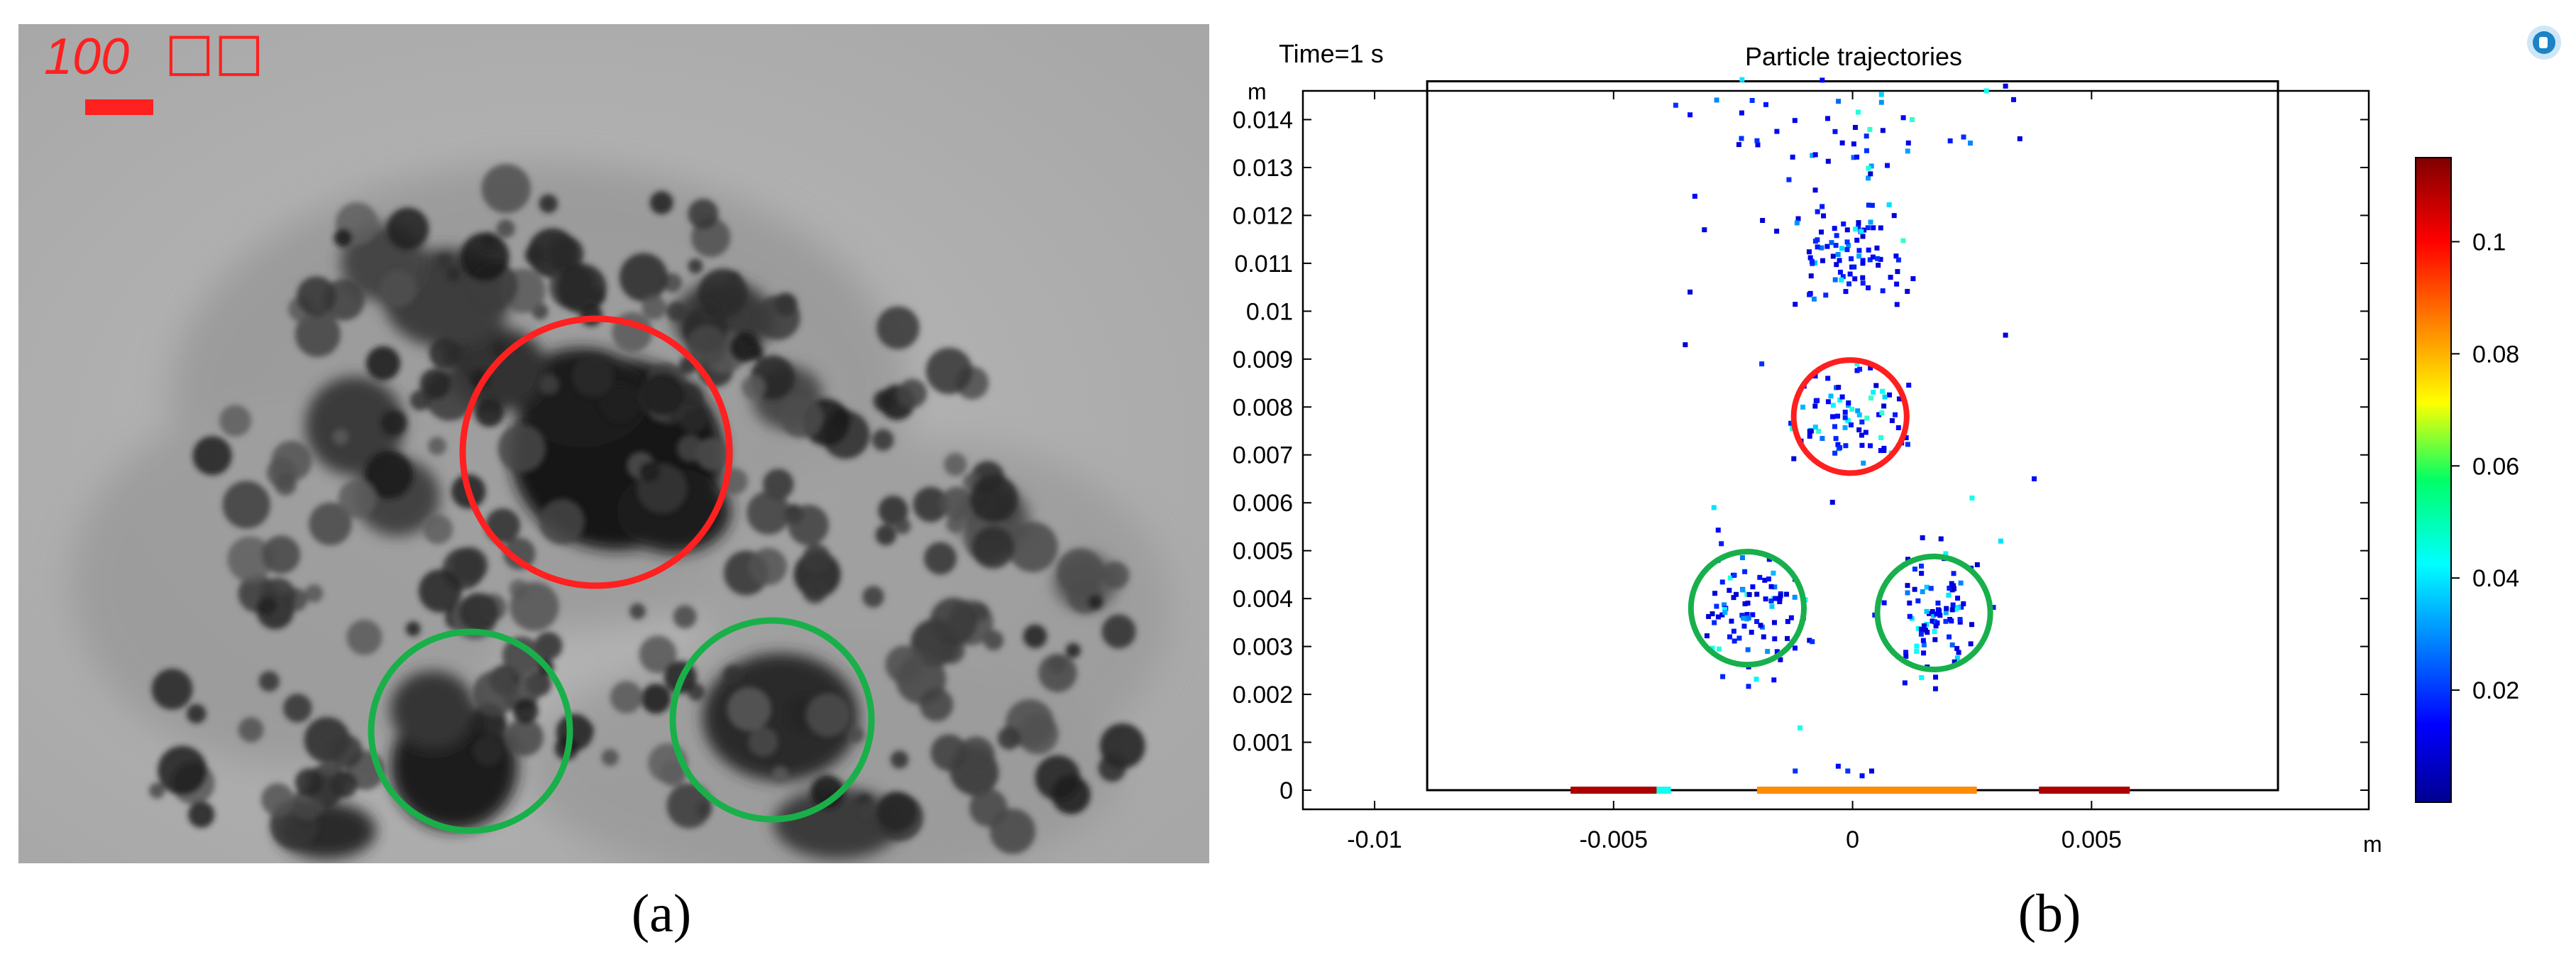 Image resolution: width=2576 pixels, height=957 pixels. What do you see at coordinates (2495, 691) in the screenshot?
I see `colorbar-tick-label: 0.02` at bounding box center [2495, 691].